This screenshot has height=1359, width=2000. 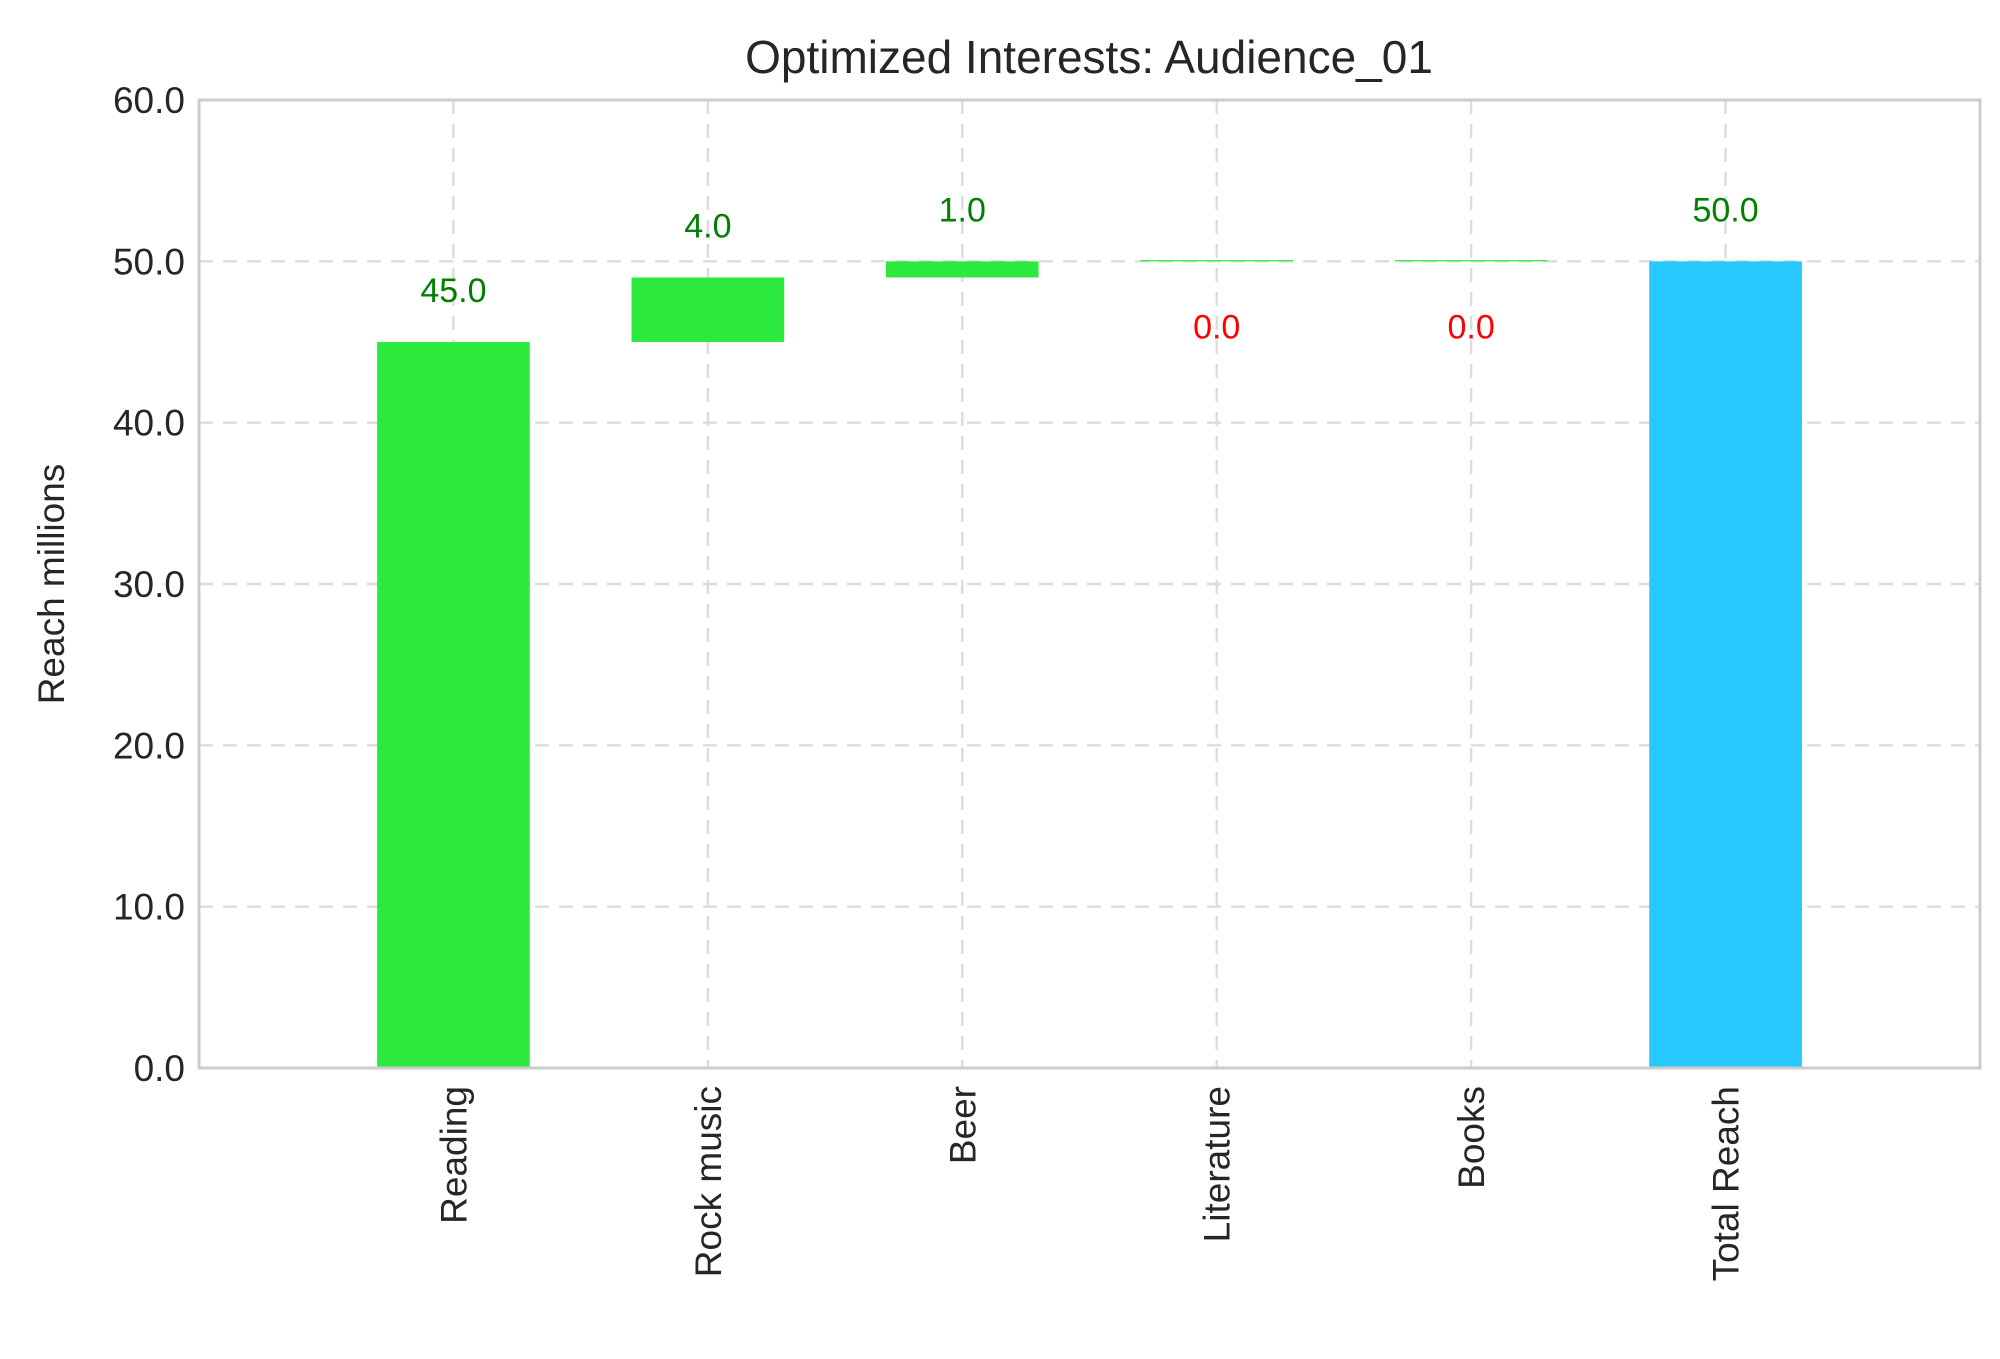 What do you see at coordinates (1725, 664) in the screenshot?
I see `bar-total-reach` at bounding box center [1725, 664].